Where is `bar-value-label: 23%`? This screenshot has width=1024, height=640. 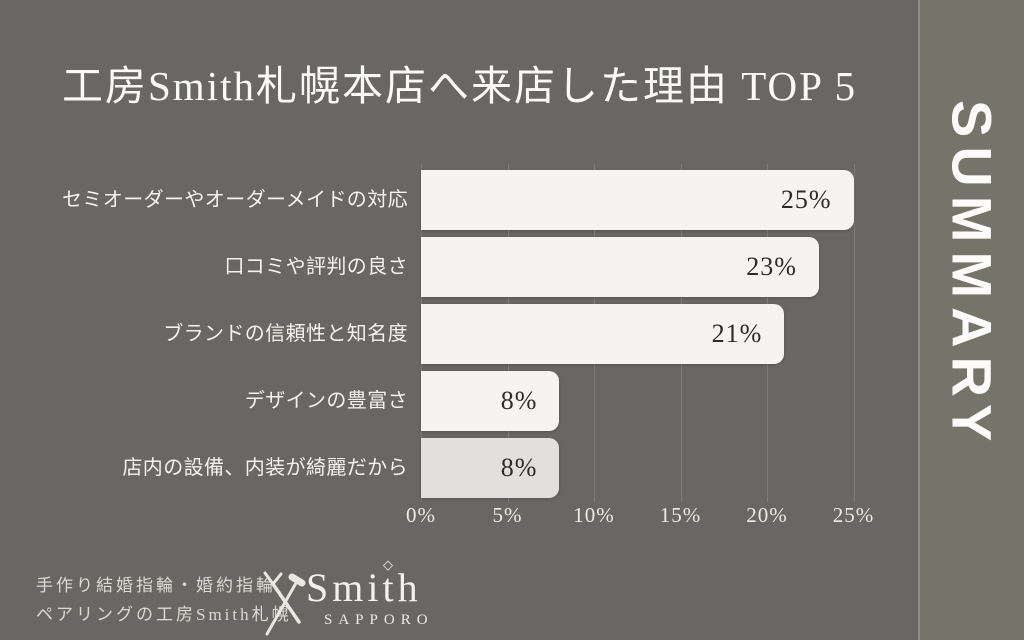 bar-value-label: 23% is located at coordinates (771, 266).